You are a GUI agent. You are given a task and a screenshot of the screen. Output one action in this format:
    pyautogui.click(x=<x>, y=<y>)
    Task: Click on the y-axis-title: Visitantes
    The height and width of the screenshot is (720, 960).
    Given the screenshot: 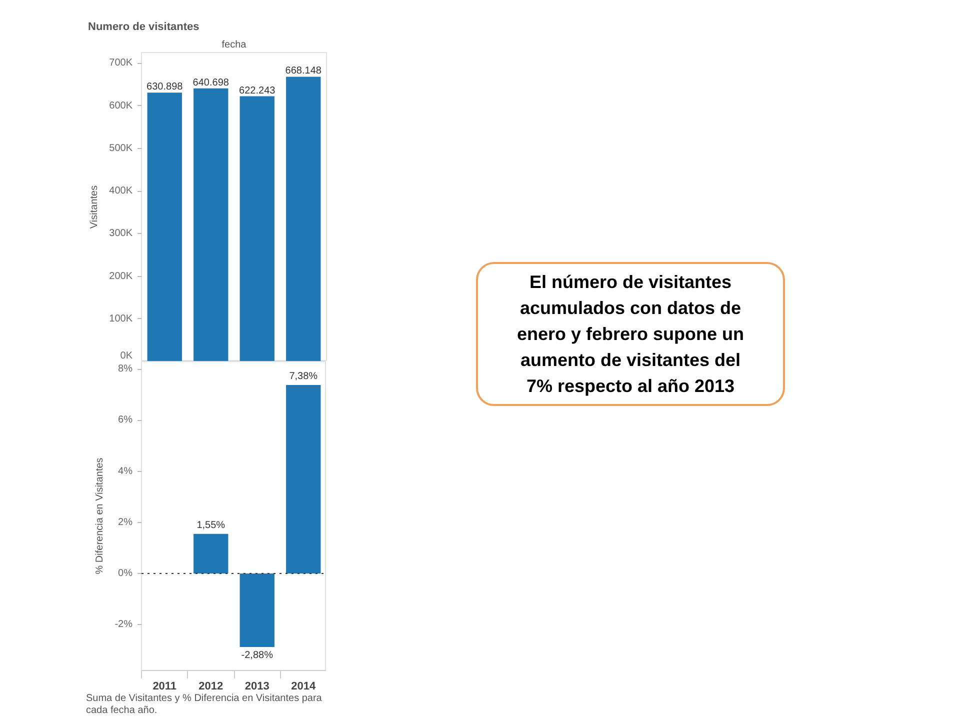 What is the action you would take?
    pyautogui.click(x=94, y=206)
    